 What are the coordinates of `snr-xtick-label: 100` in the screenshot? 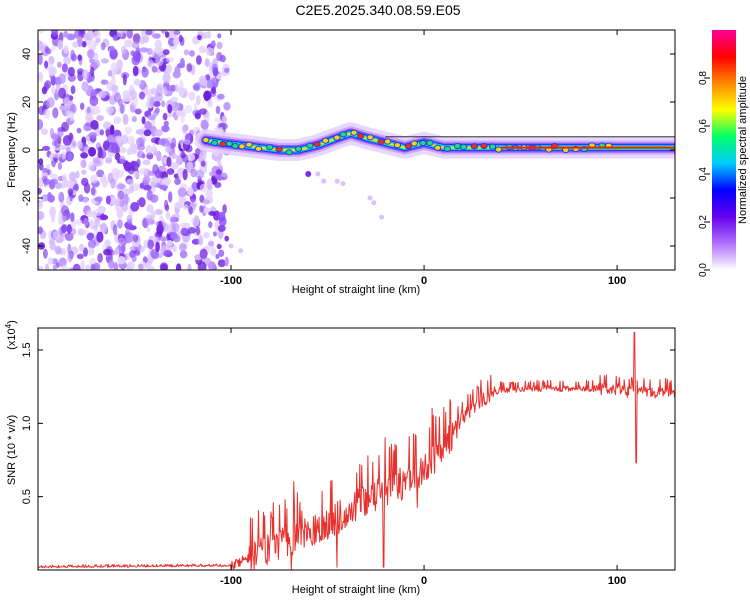 It's located at (617, 581).